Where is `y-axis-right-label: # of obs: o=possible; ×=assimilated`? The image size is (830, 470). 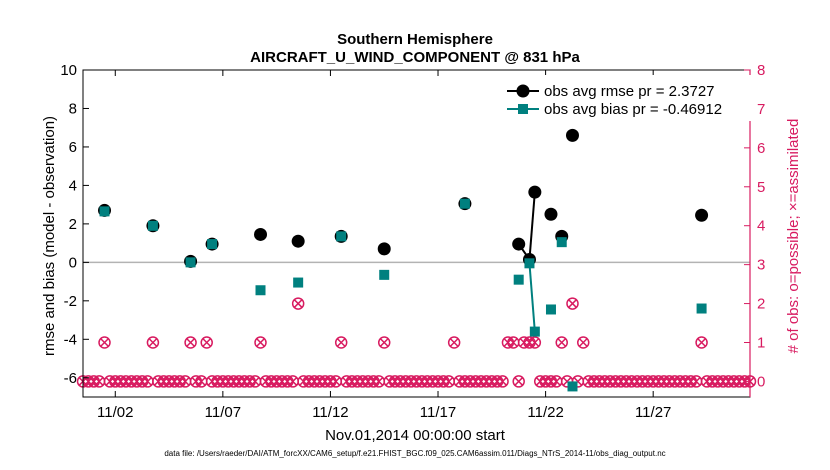 y-axis-right-label: # of obs: o=possible; ×=assimilated is located at coordinates (793, 236).